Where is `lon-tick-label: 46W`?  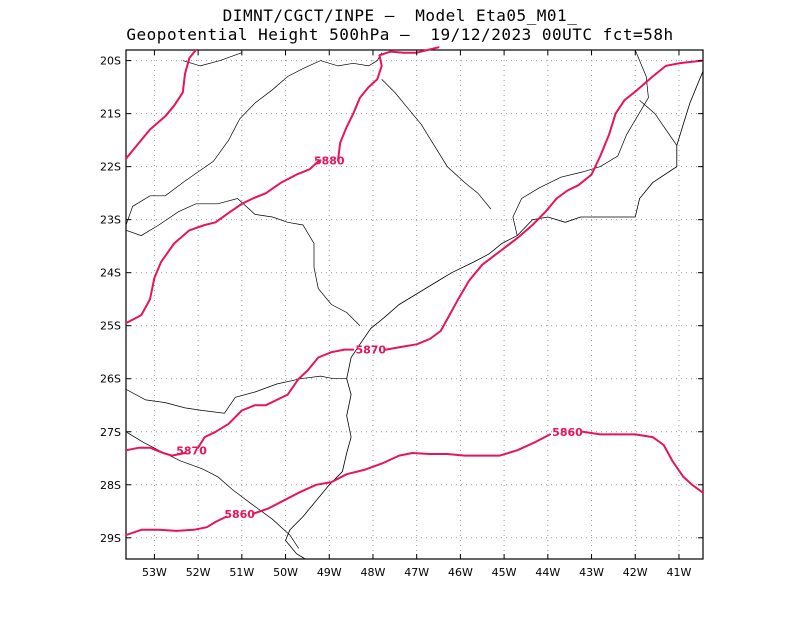
lon-tick-label: 46W is located at coordinates (460, 572).